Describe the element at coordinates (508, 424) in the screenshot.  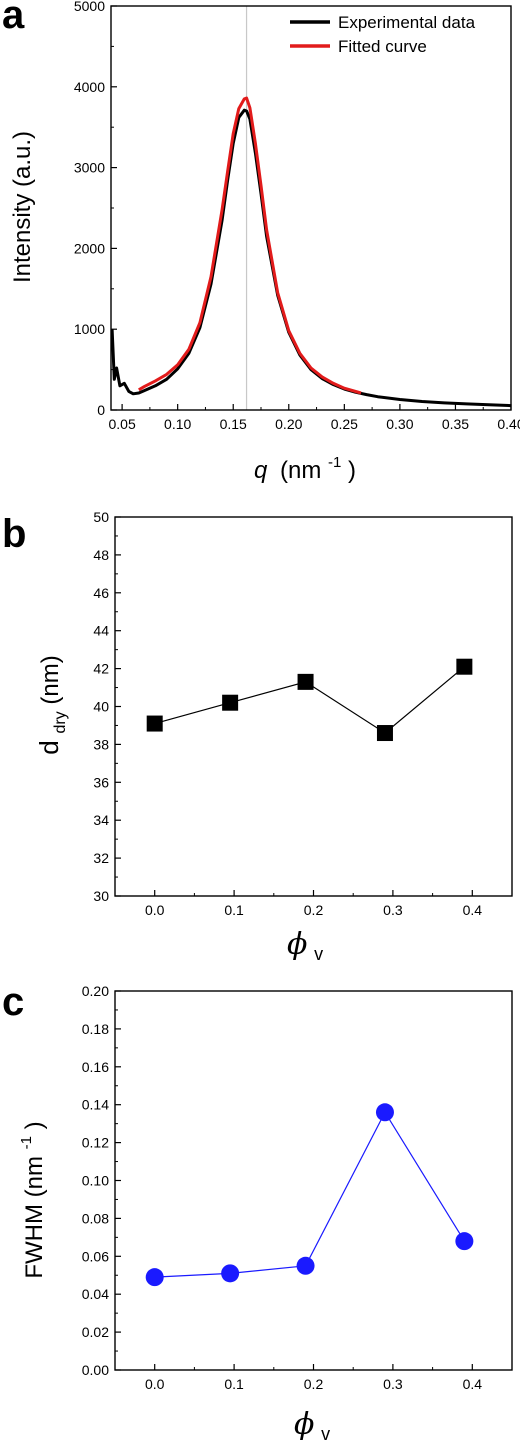
I see `panel-a-x-tick-label: 0.40` at that location.